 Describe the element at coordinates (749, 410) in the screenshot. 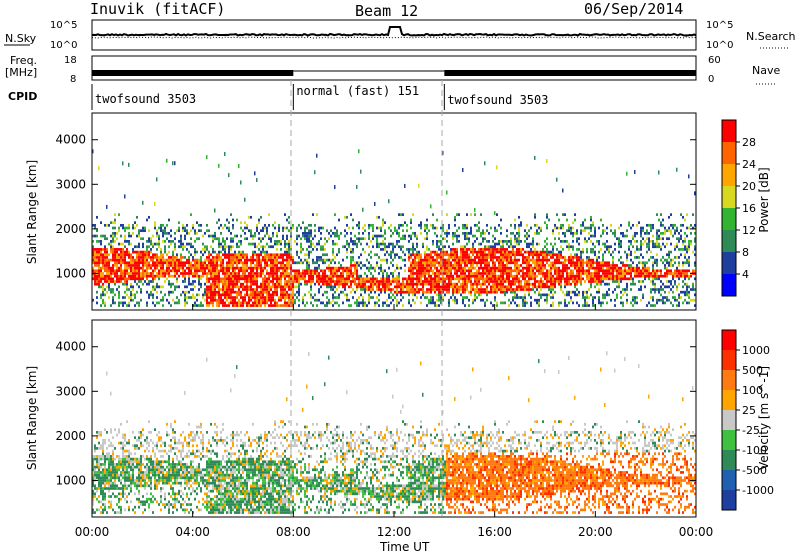

I see `colorbar-tick-label: 25` at that location.